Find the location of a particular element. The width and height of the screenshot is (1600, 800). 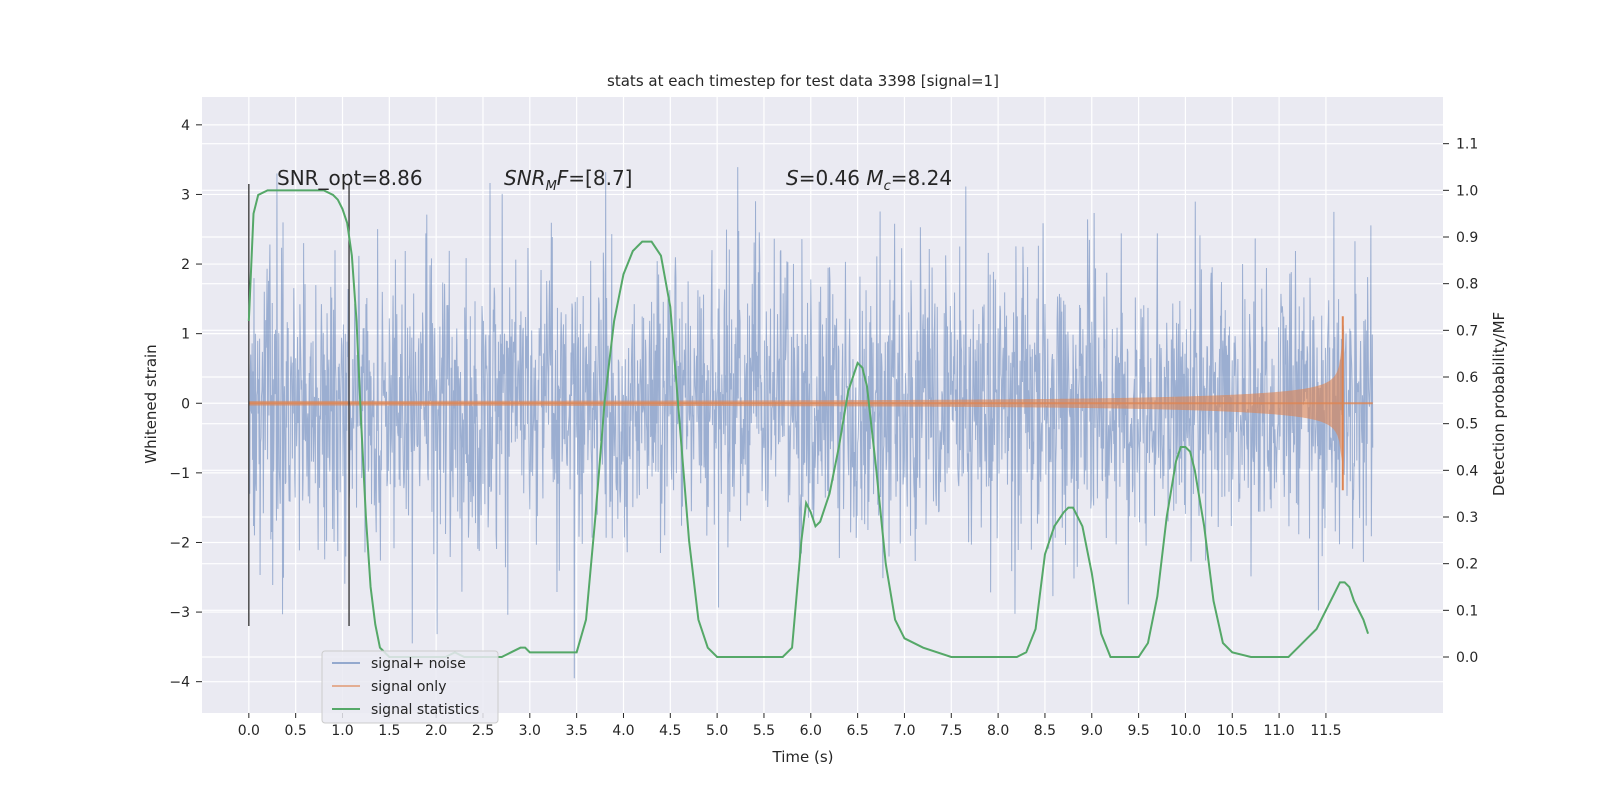

x-tick-label: 10.0 is located at coordinates (1185, 731).